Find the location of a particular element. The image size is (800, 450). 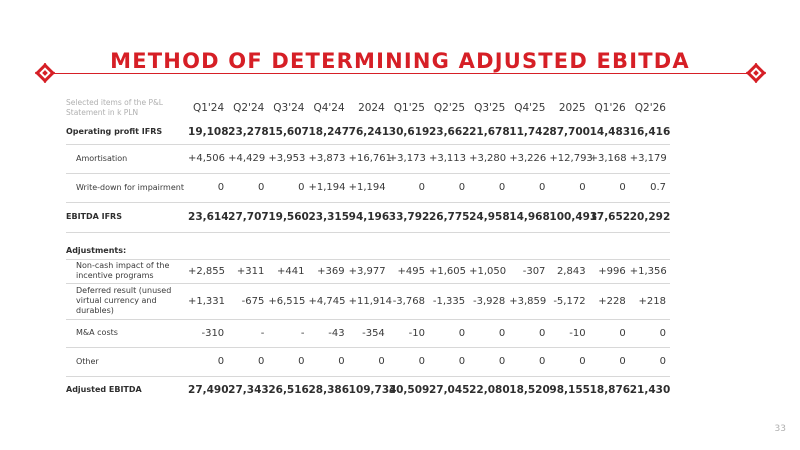

cell-value: +4,506 is located at coordinates (208, 159).